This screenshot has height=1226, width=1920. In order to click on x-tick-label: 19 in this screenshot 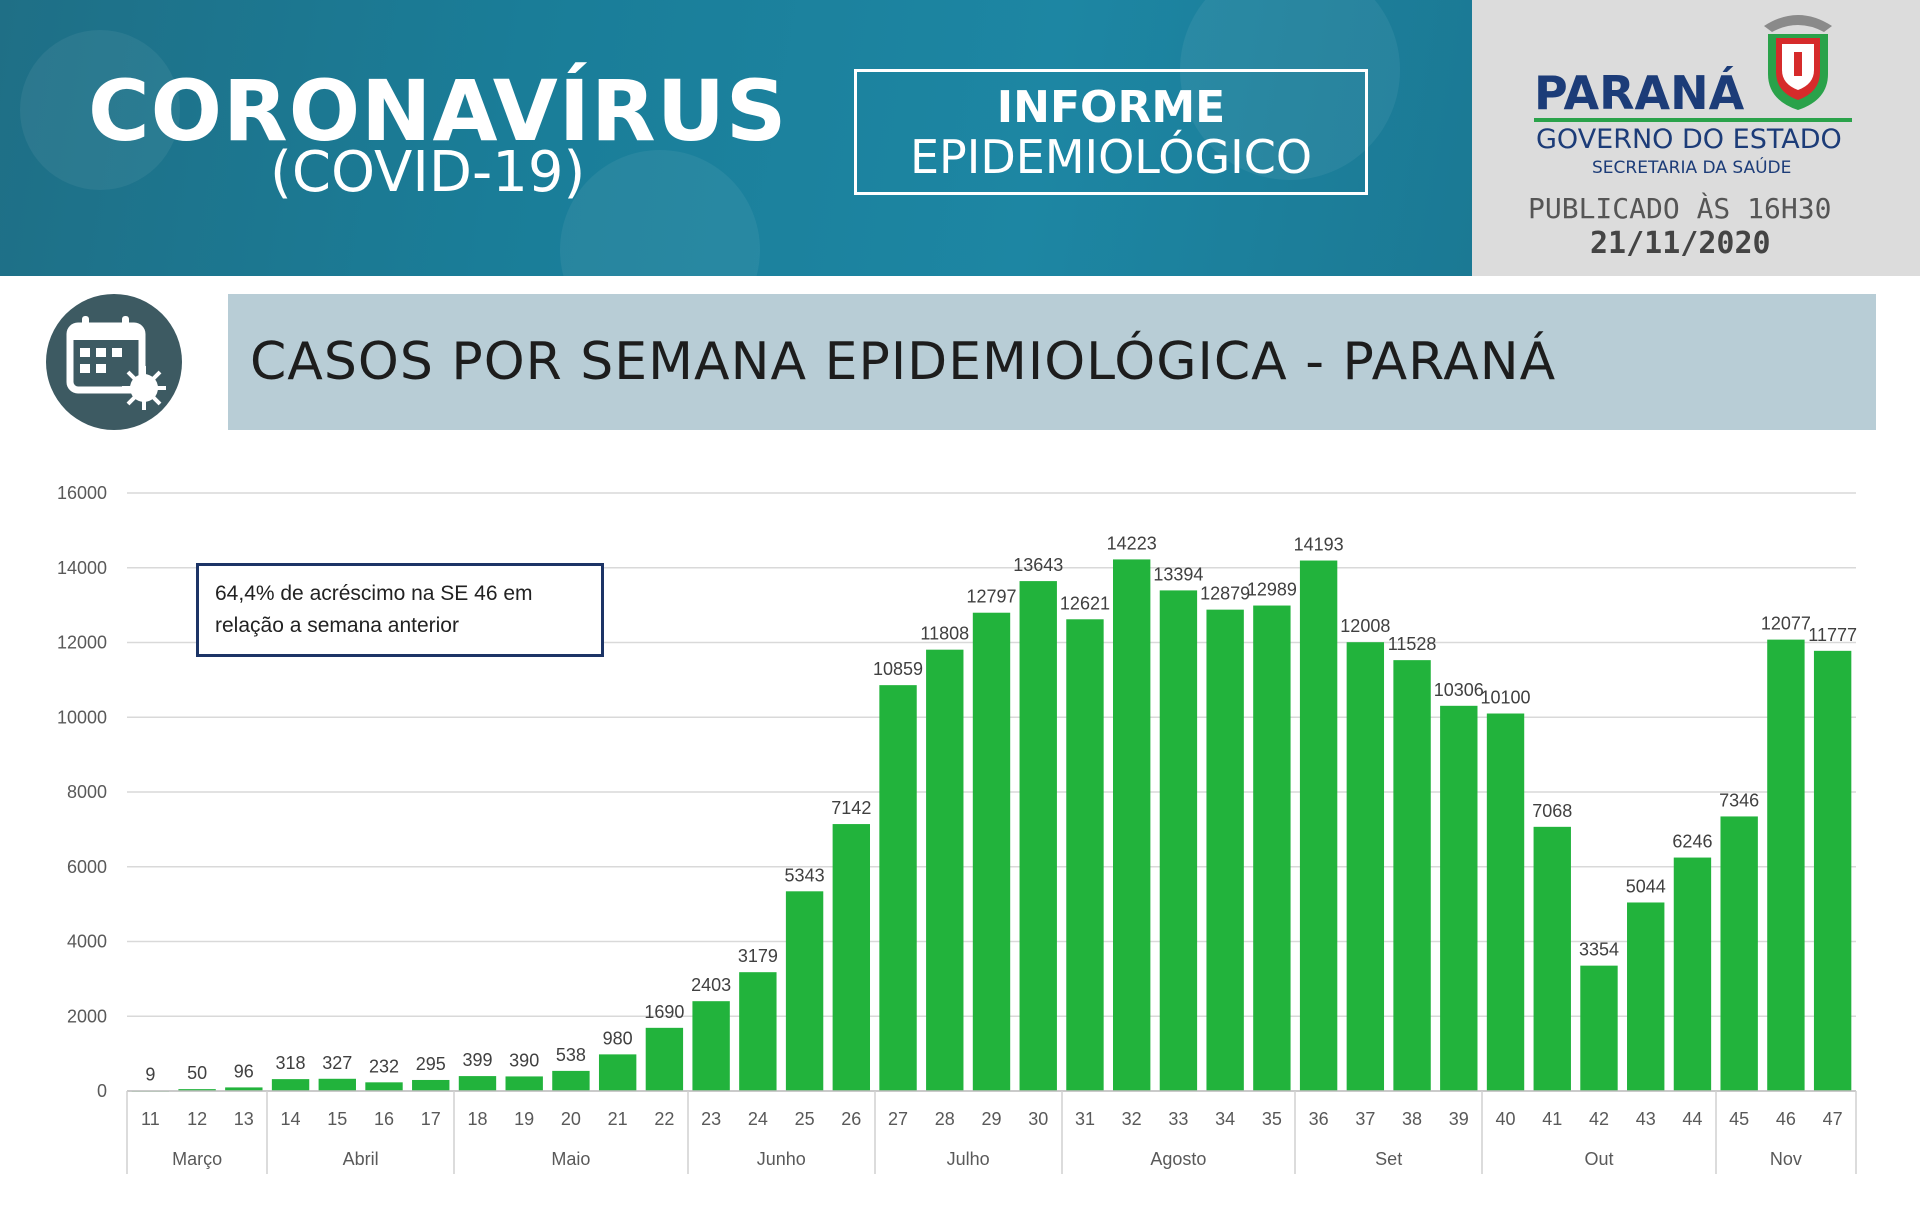, I will do `click(524, 1119)`.